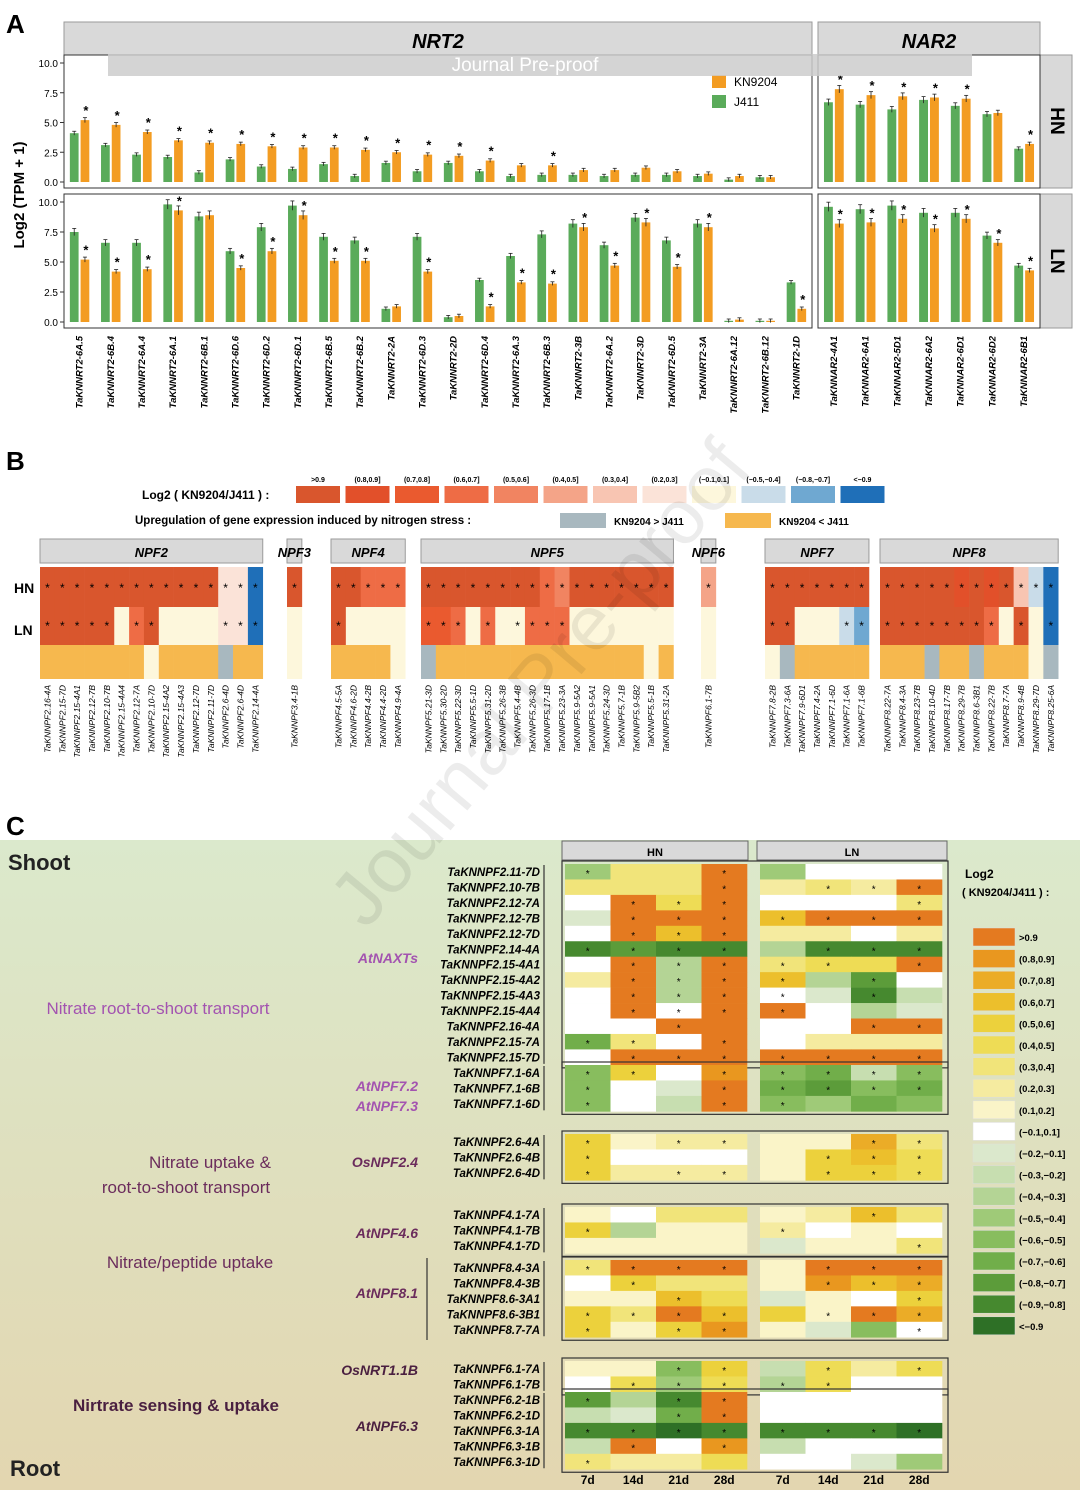 This screenshot has width=1080, height=1495. Describe the element at coordinates (39, 862) in the screenshot. I see `tissue-shoot: Shoot` at that location.